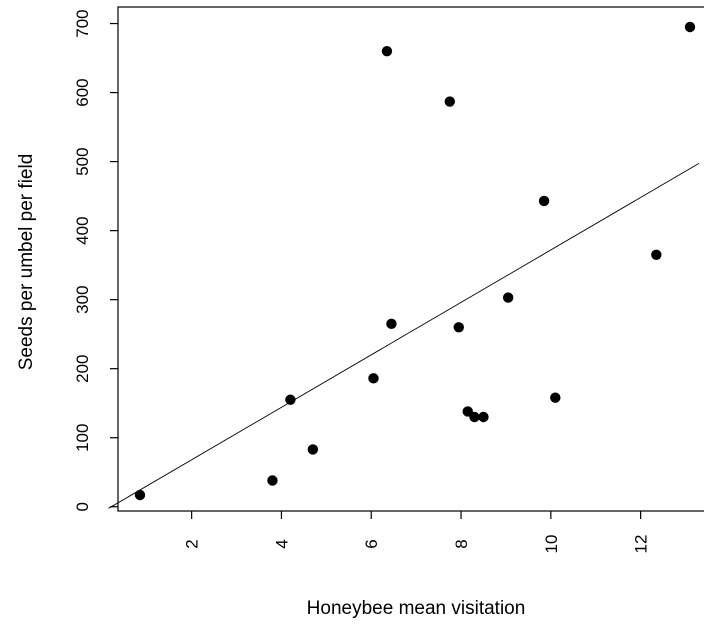 The width and height of the screenshot is (704, 624). What do you see at coordinates (82, 438) in the screenshot?
I see `y-tick-label: 100` at bounding box center [82, 438].